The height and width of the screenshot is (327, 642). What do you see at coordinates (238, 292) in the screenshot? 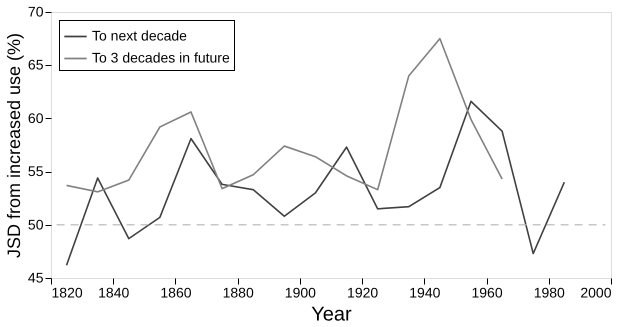
I see `x-tick-label: 1880` at bounding box center [238, 292].